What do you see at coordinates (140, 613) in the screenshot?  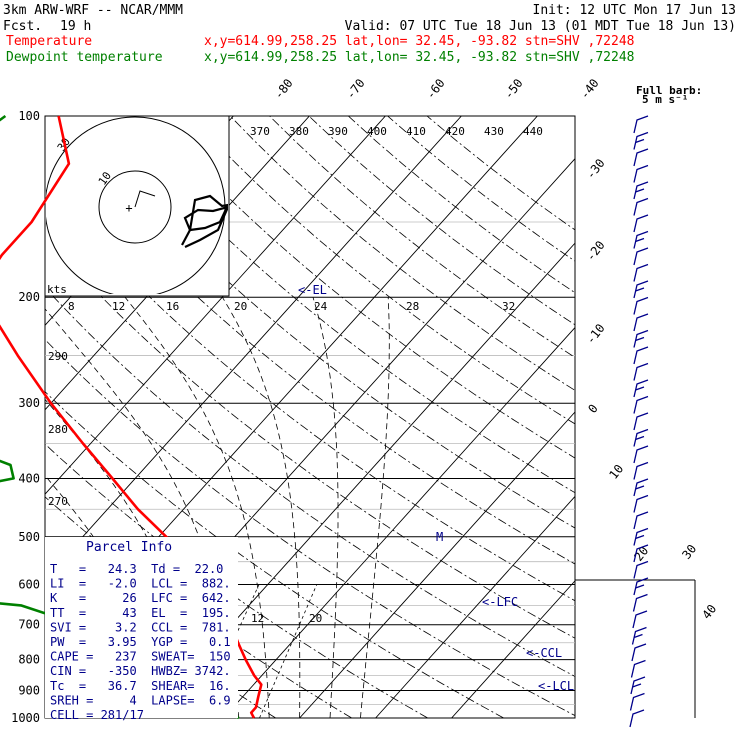 I see `parcel-row-3: TT = 43 EL = 195.` at bounding box center [140, 613].